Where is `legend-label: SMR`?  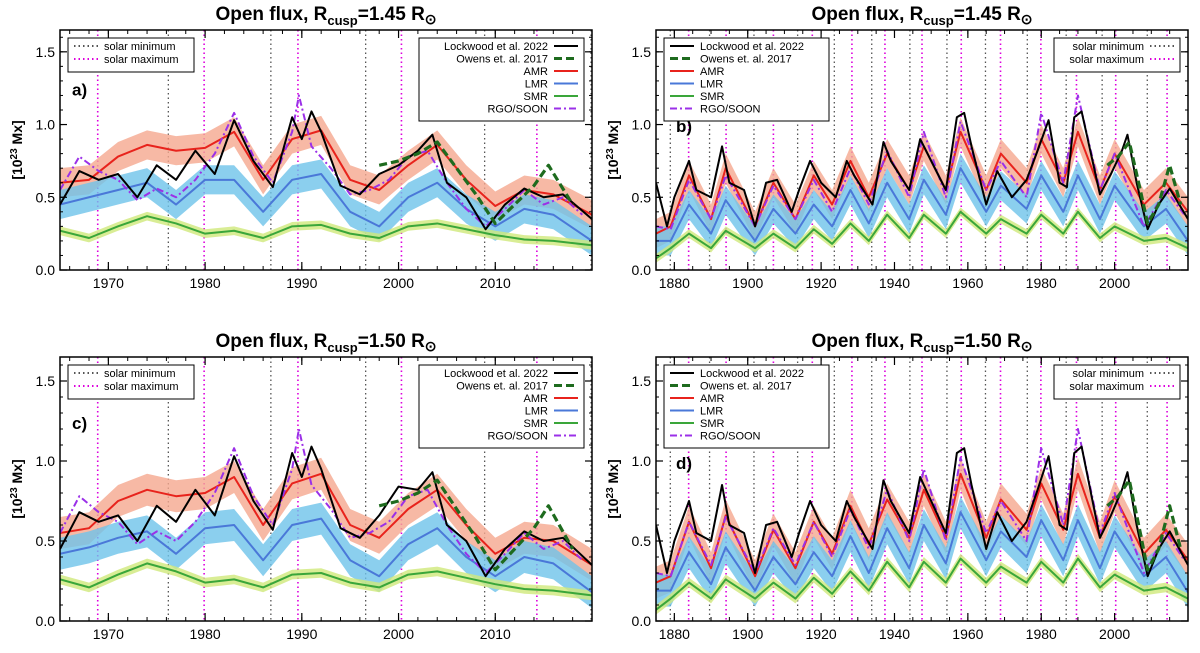
legend-label: SMR is located at coordinates (712, 97).